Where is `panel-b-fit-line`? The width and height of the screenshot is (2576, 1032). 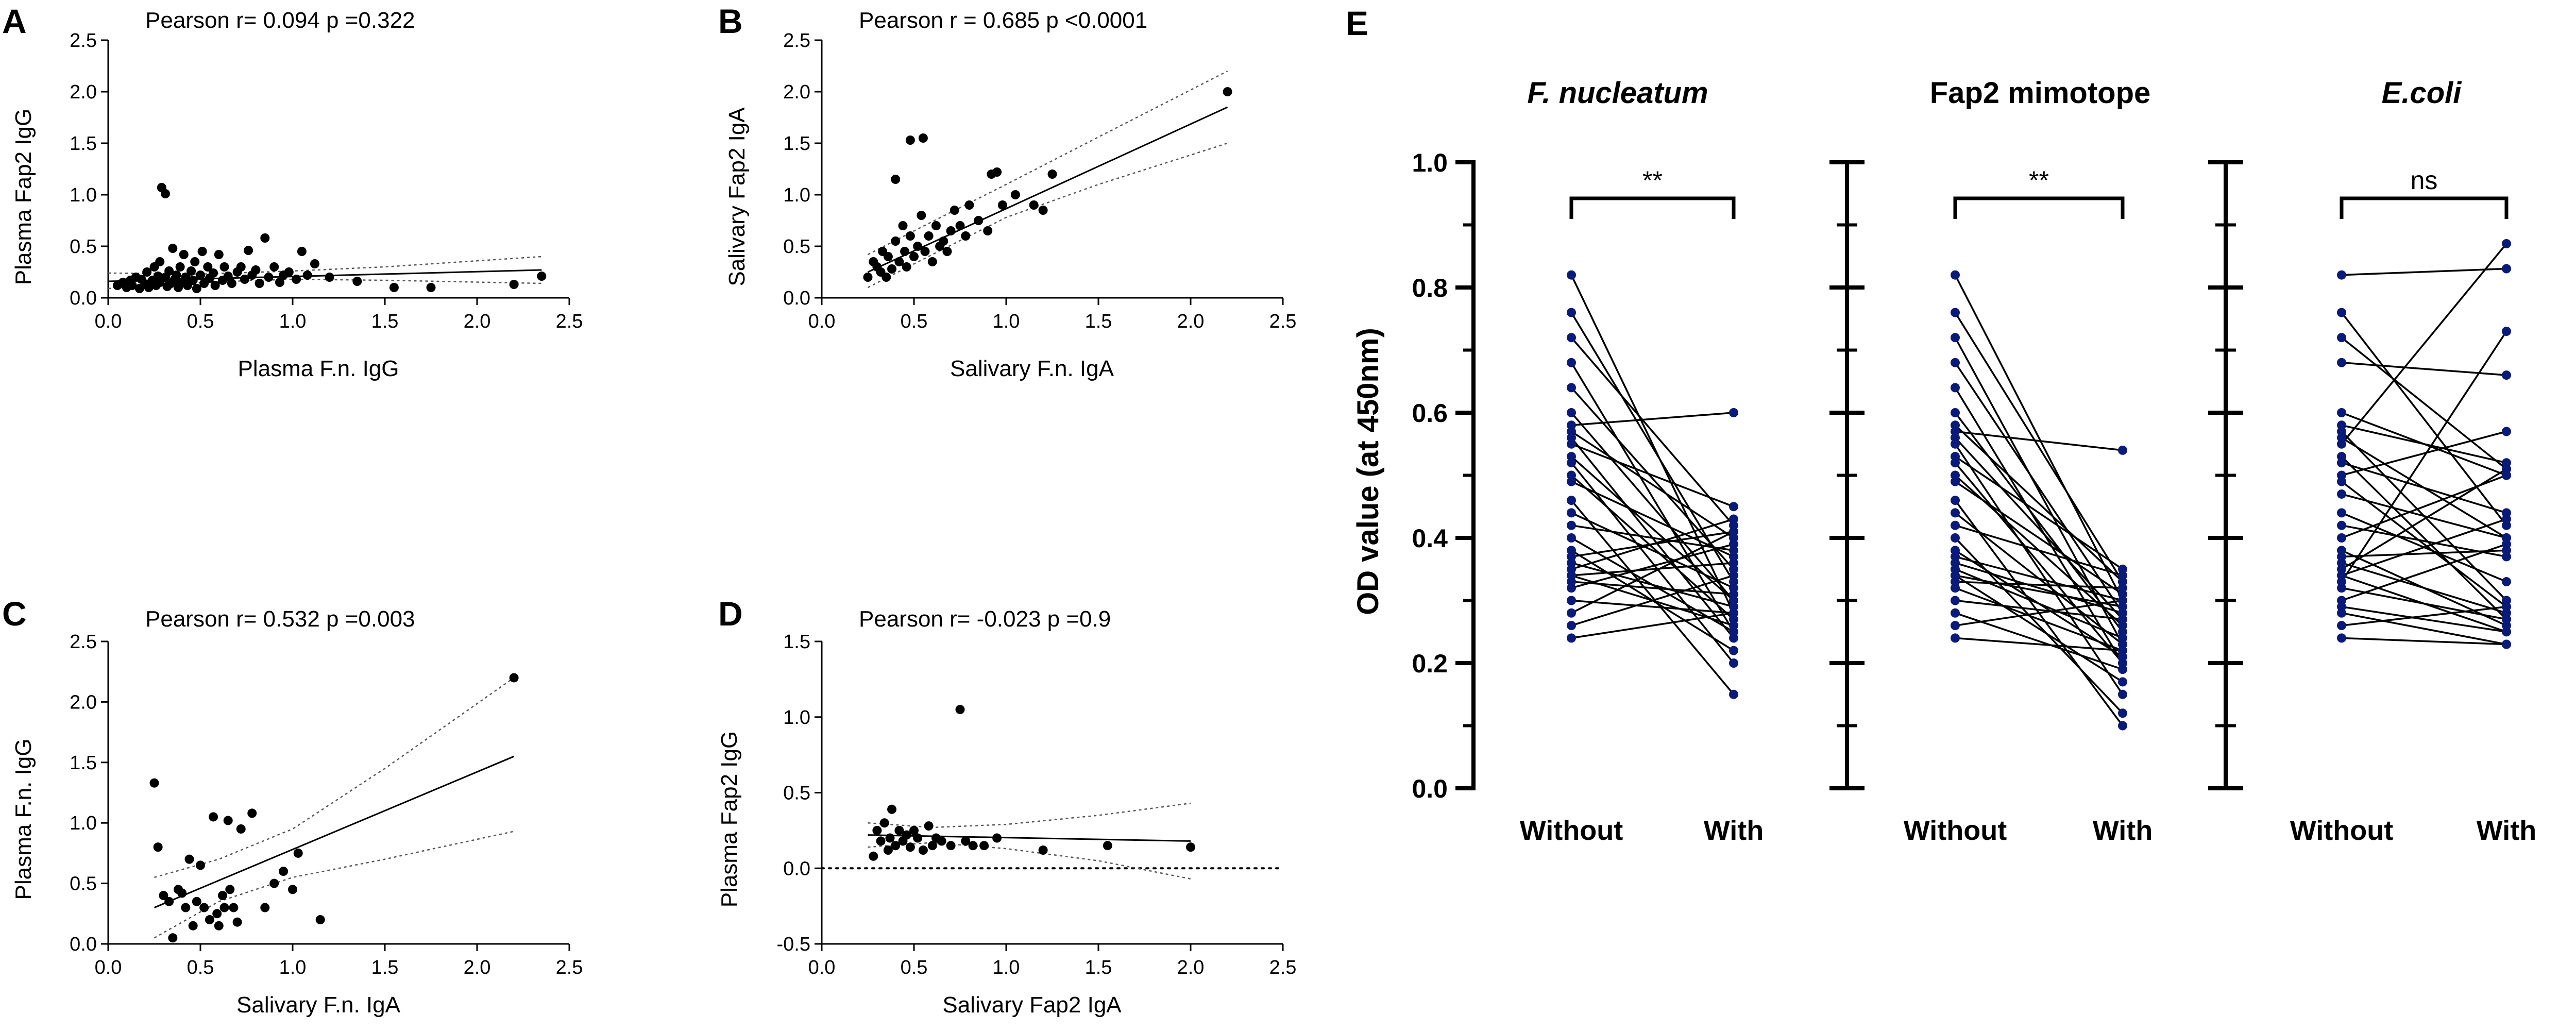
panel-b-fit-line is located at coordinates (1047, 189).